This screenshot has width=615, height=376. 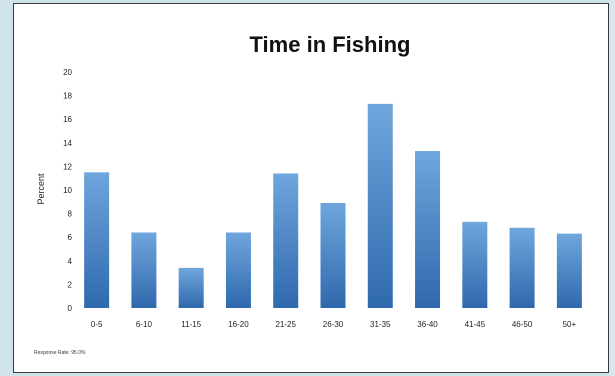 What do you see at coordinates (330, 44) in the screenshot?
I see `chart-title: Time in Fishing` at bounding box center [330, 44].